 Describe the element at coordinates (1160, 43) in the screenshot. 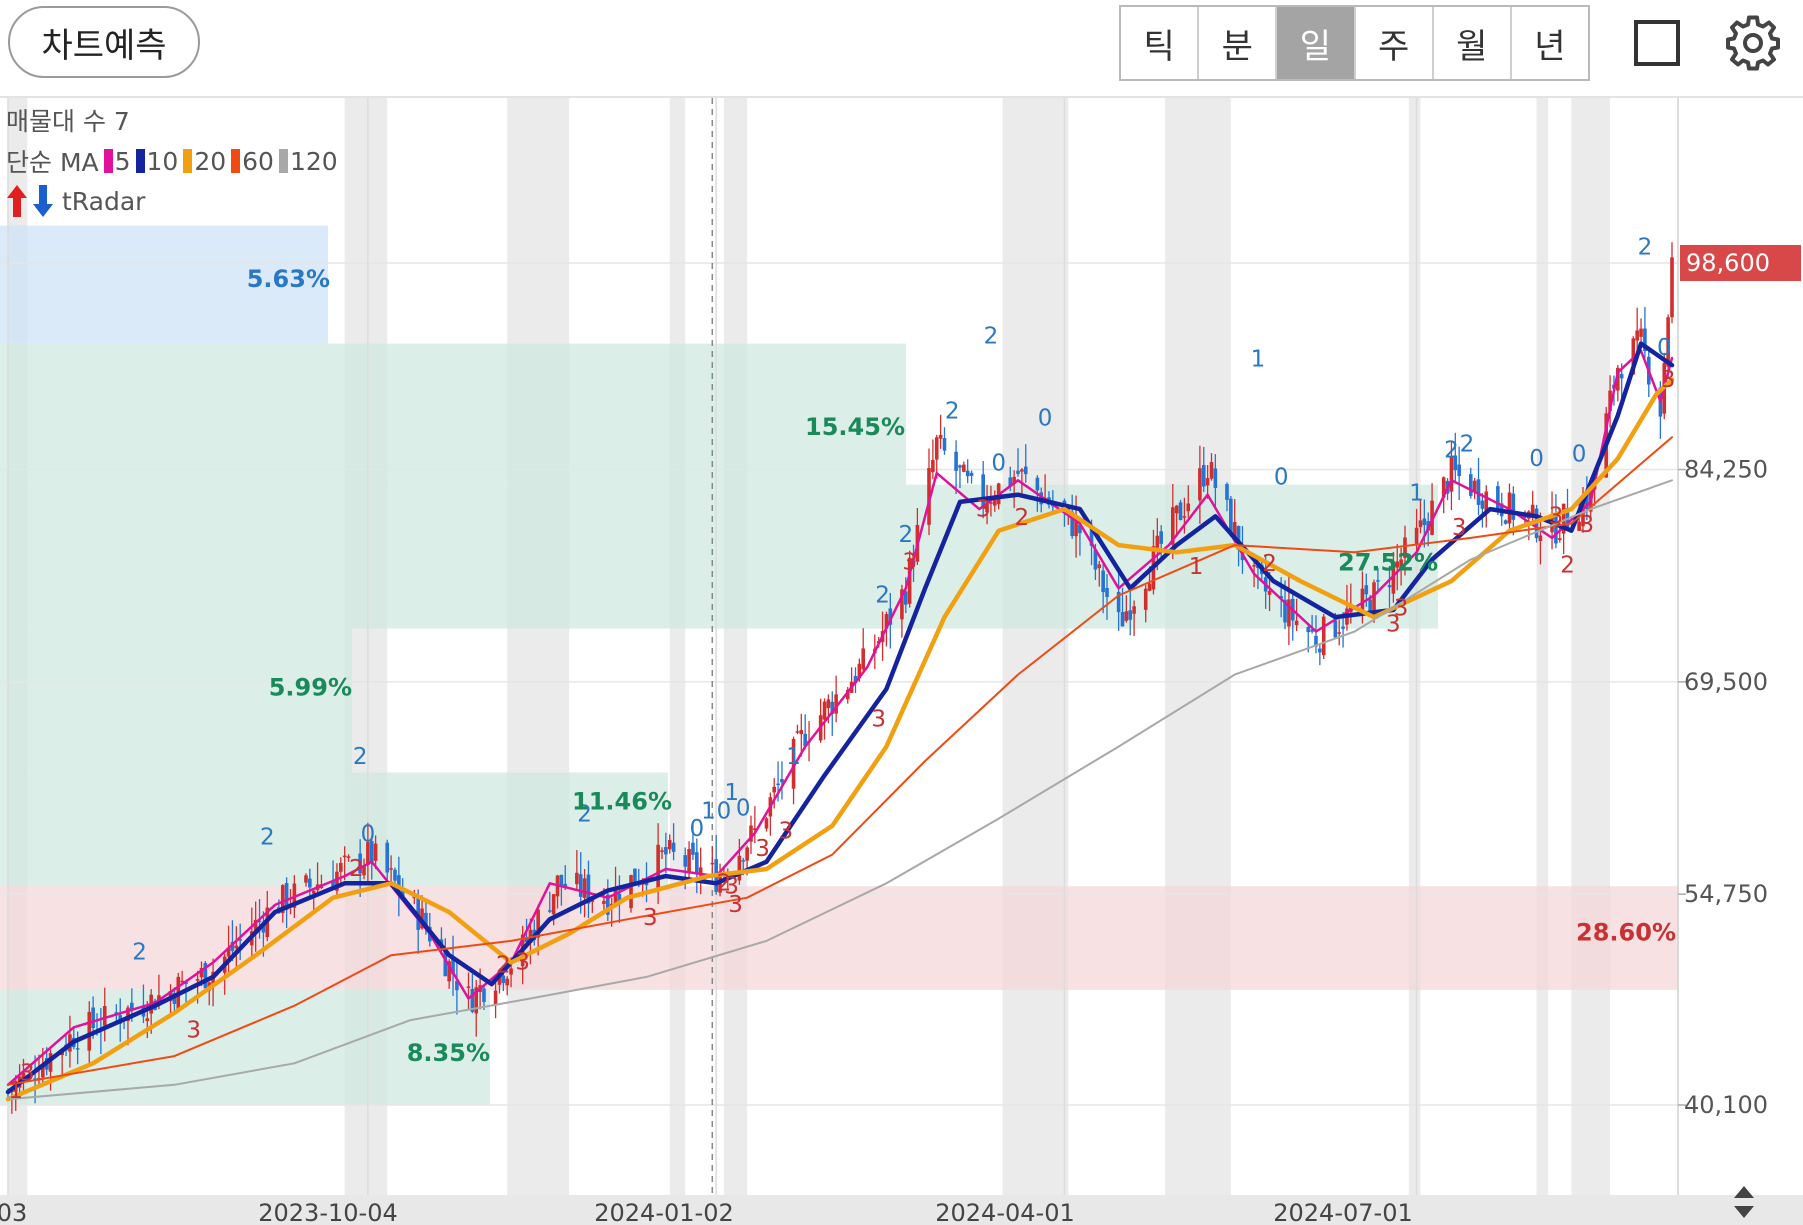

I see `period-tick-button: 틱` at that location.